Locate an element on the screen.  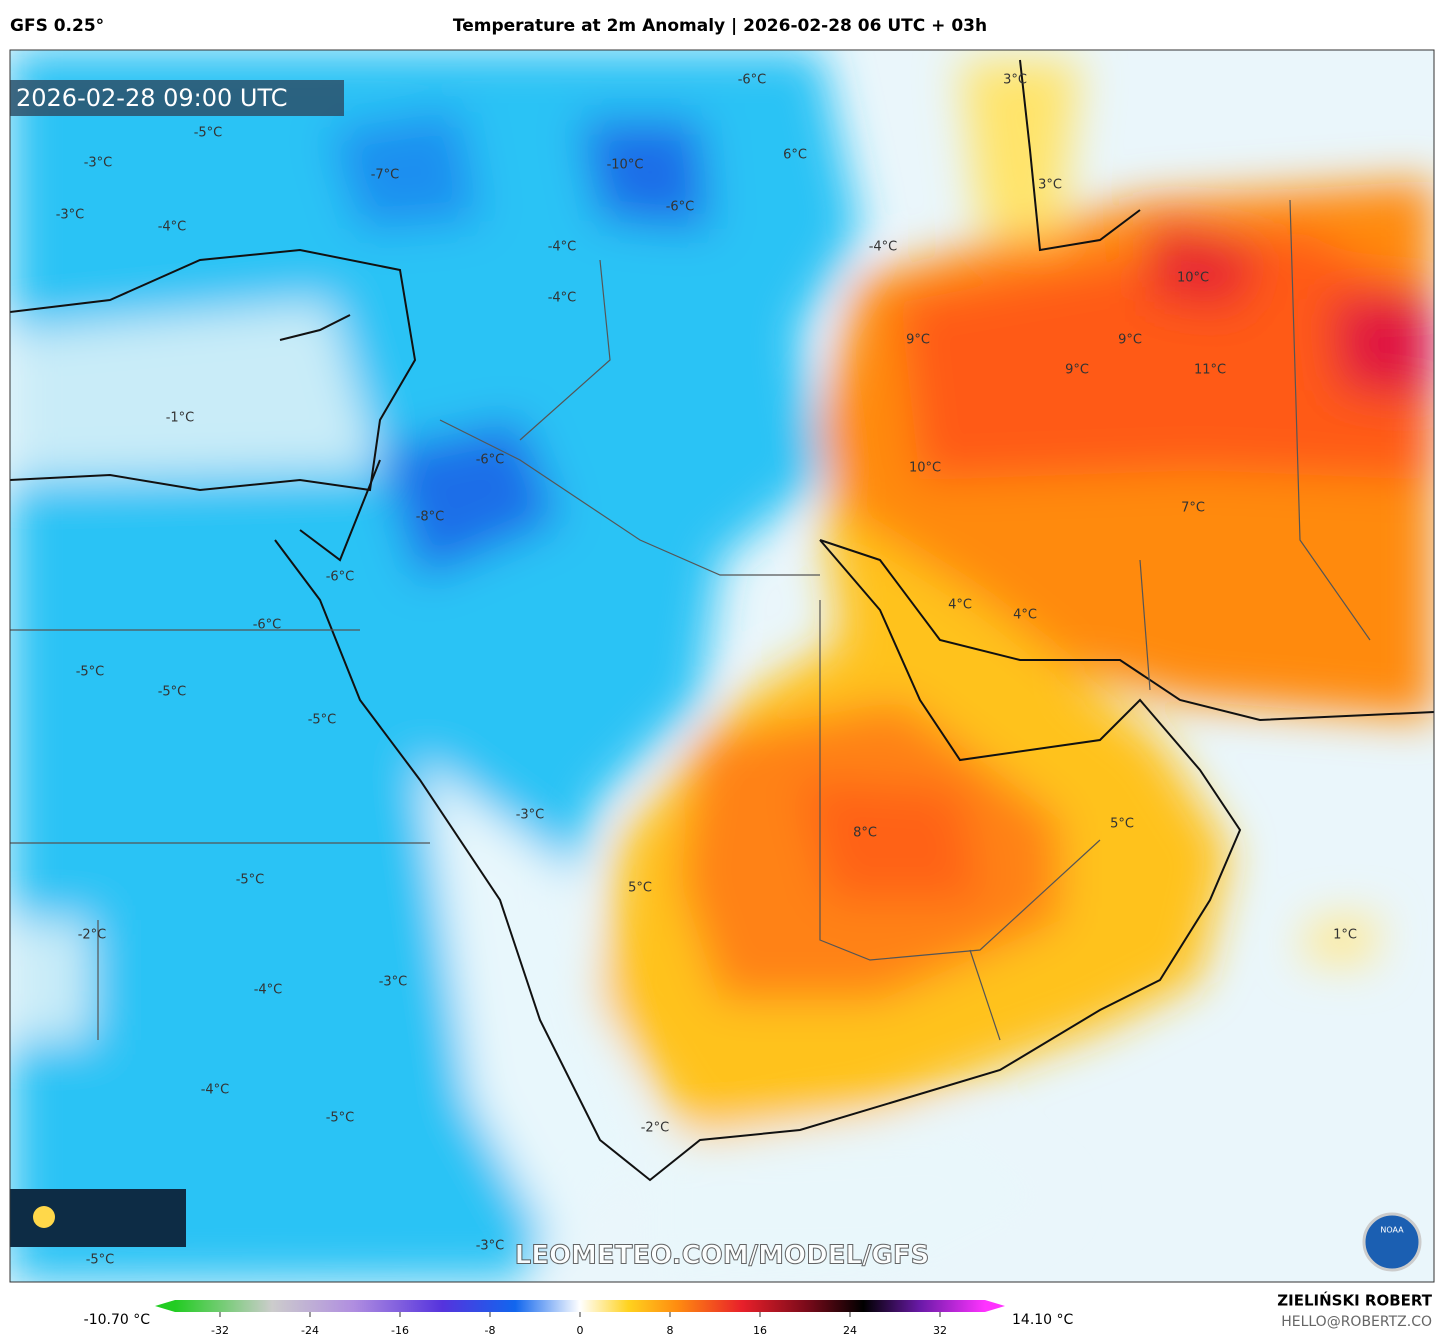
contact: HELLO@ROBERTZ.CO is located at coordinates (1356, 1322).